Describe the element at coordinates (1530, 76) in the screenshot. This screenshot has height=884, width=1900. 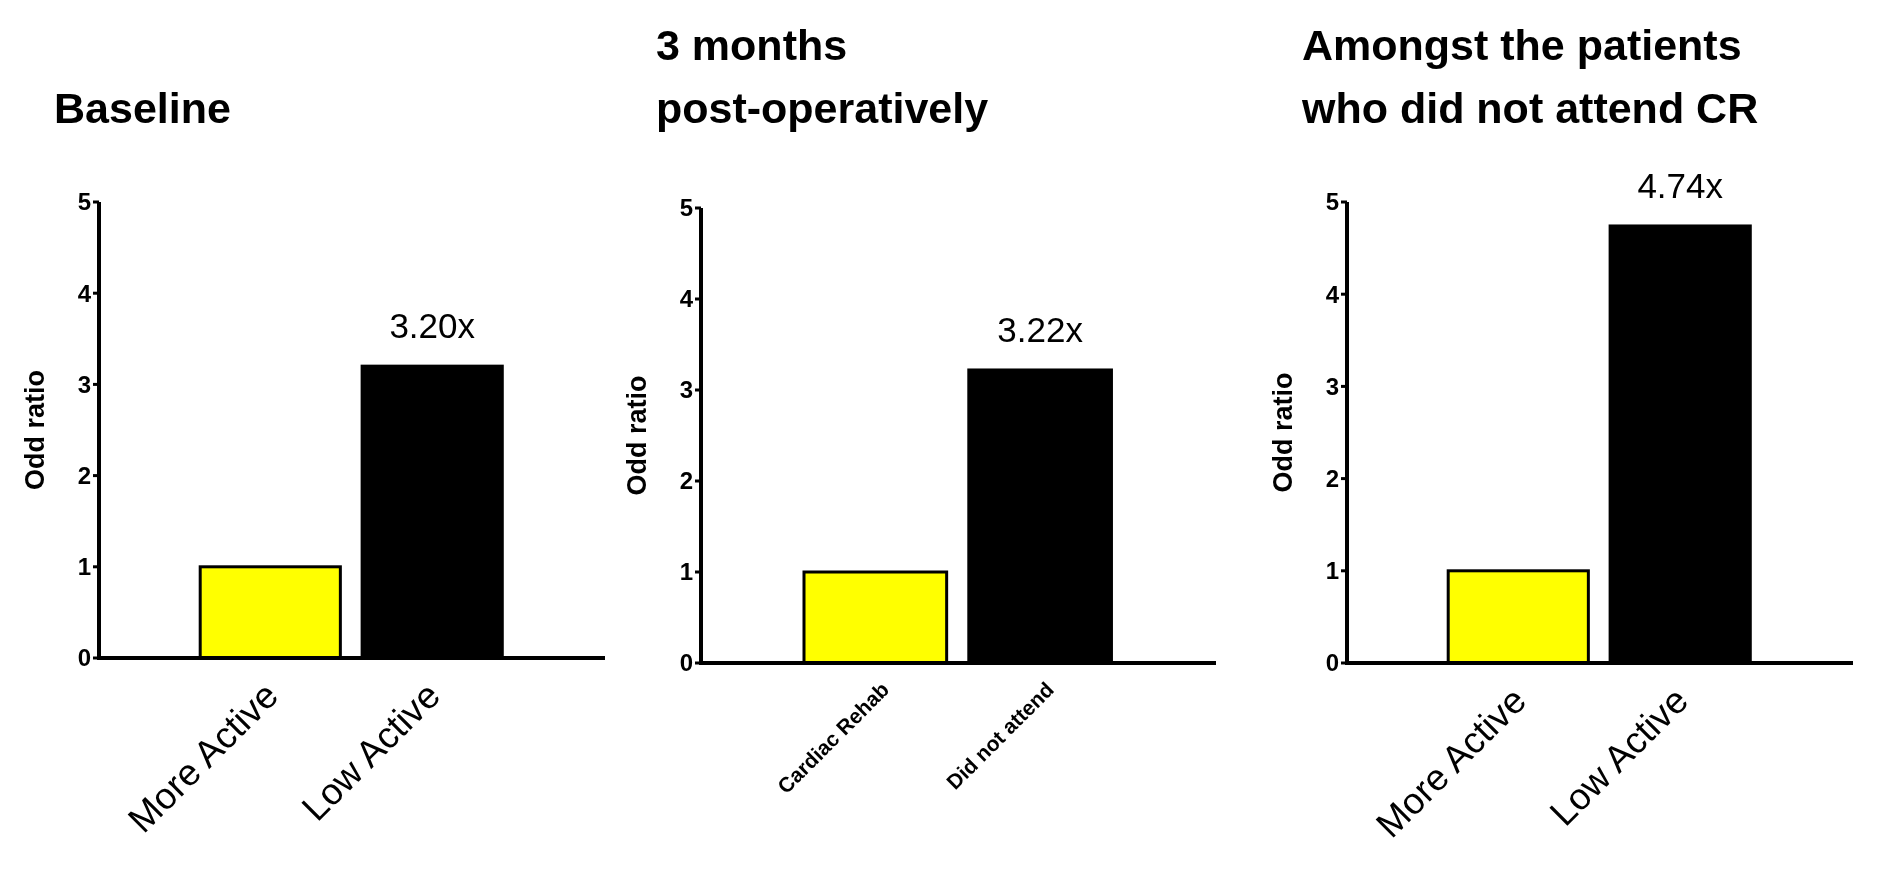
I see `chart-title: Amongst the patients who did not attend CR` at that location.